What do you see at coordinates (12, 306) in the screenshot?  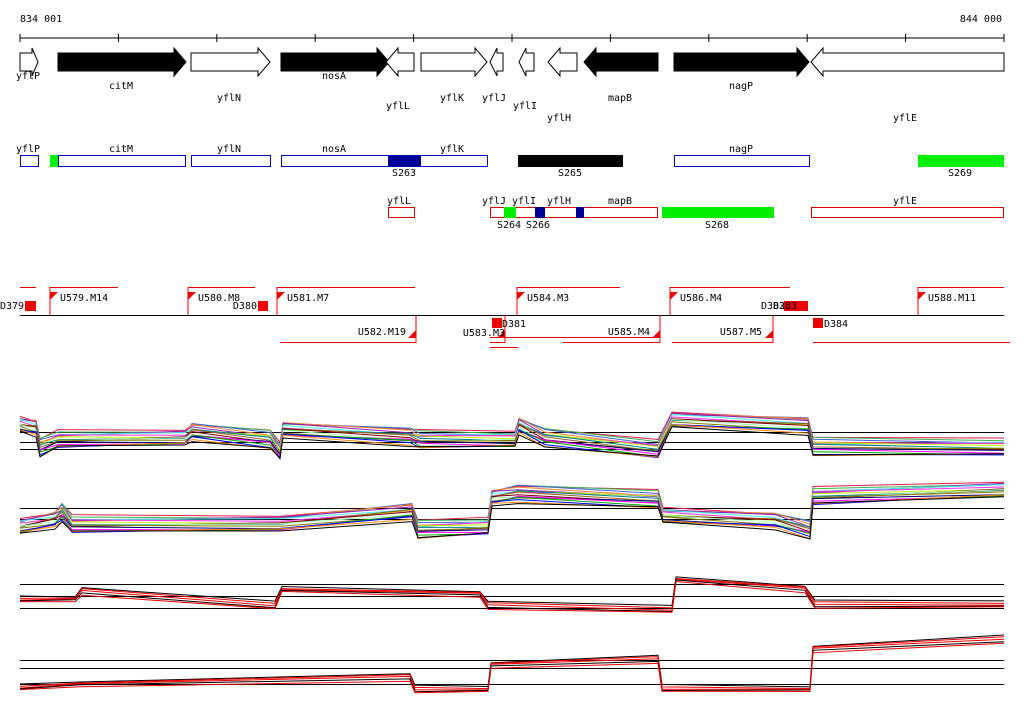 I see `element-label: D379` at bounding box center [12, 306].